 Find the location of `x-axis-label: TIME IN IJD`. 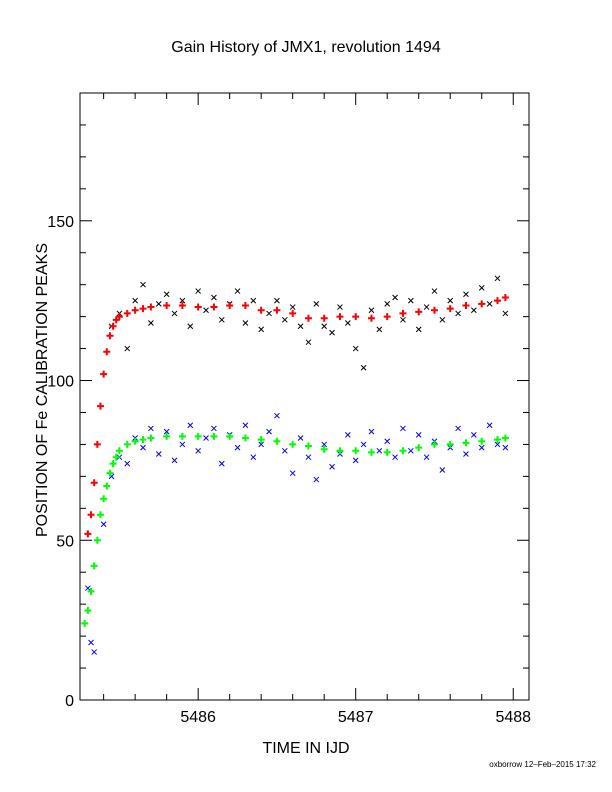

x-axis-label: TIME IN IJD is located at coordinates (305, 748).